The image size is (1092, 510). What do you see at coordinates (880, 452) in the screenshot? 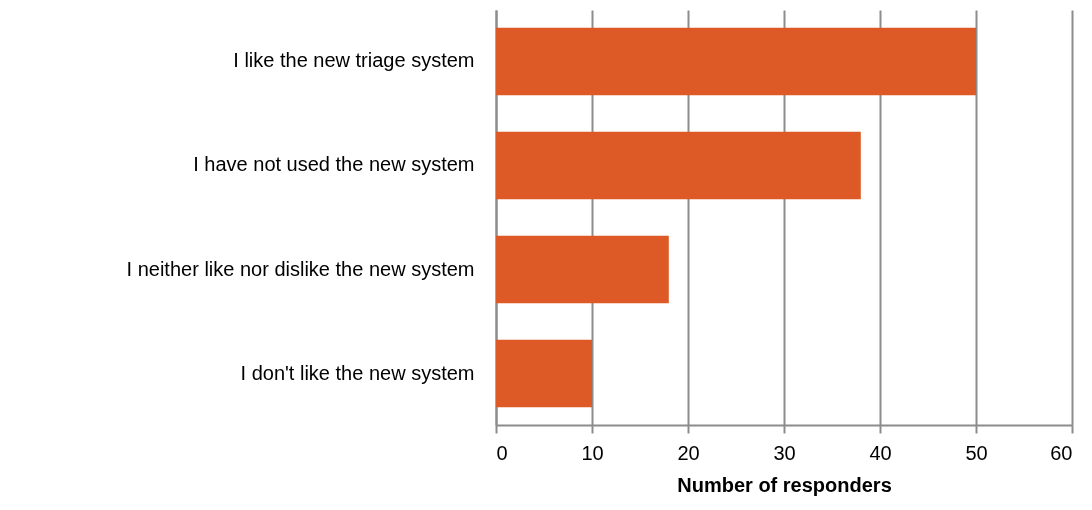
I see `x-tick-label: 40` at bounding box center [880, 452].